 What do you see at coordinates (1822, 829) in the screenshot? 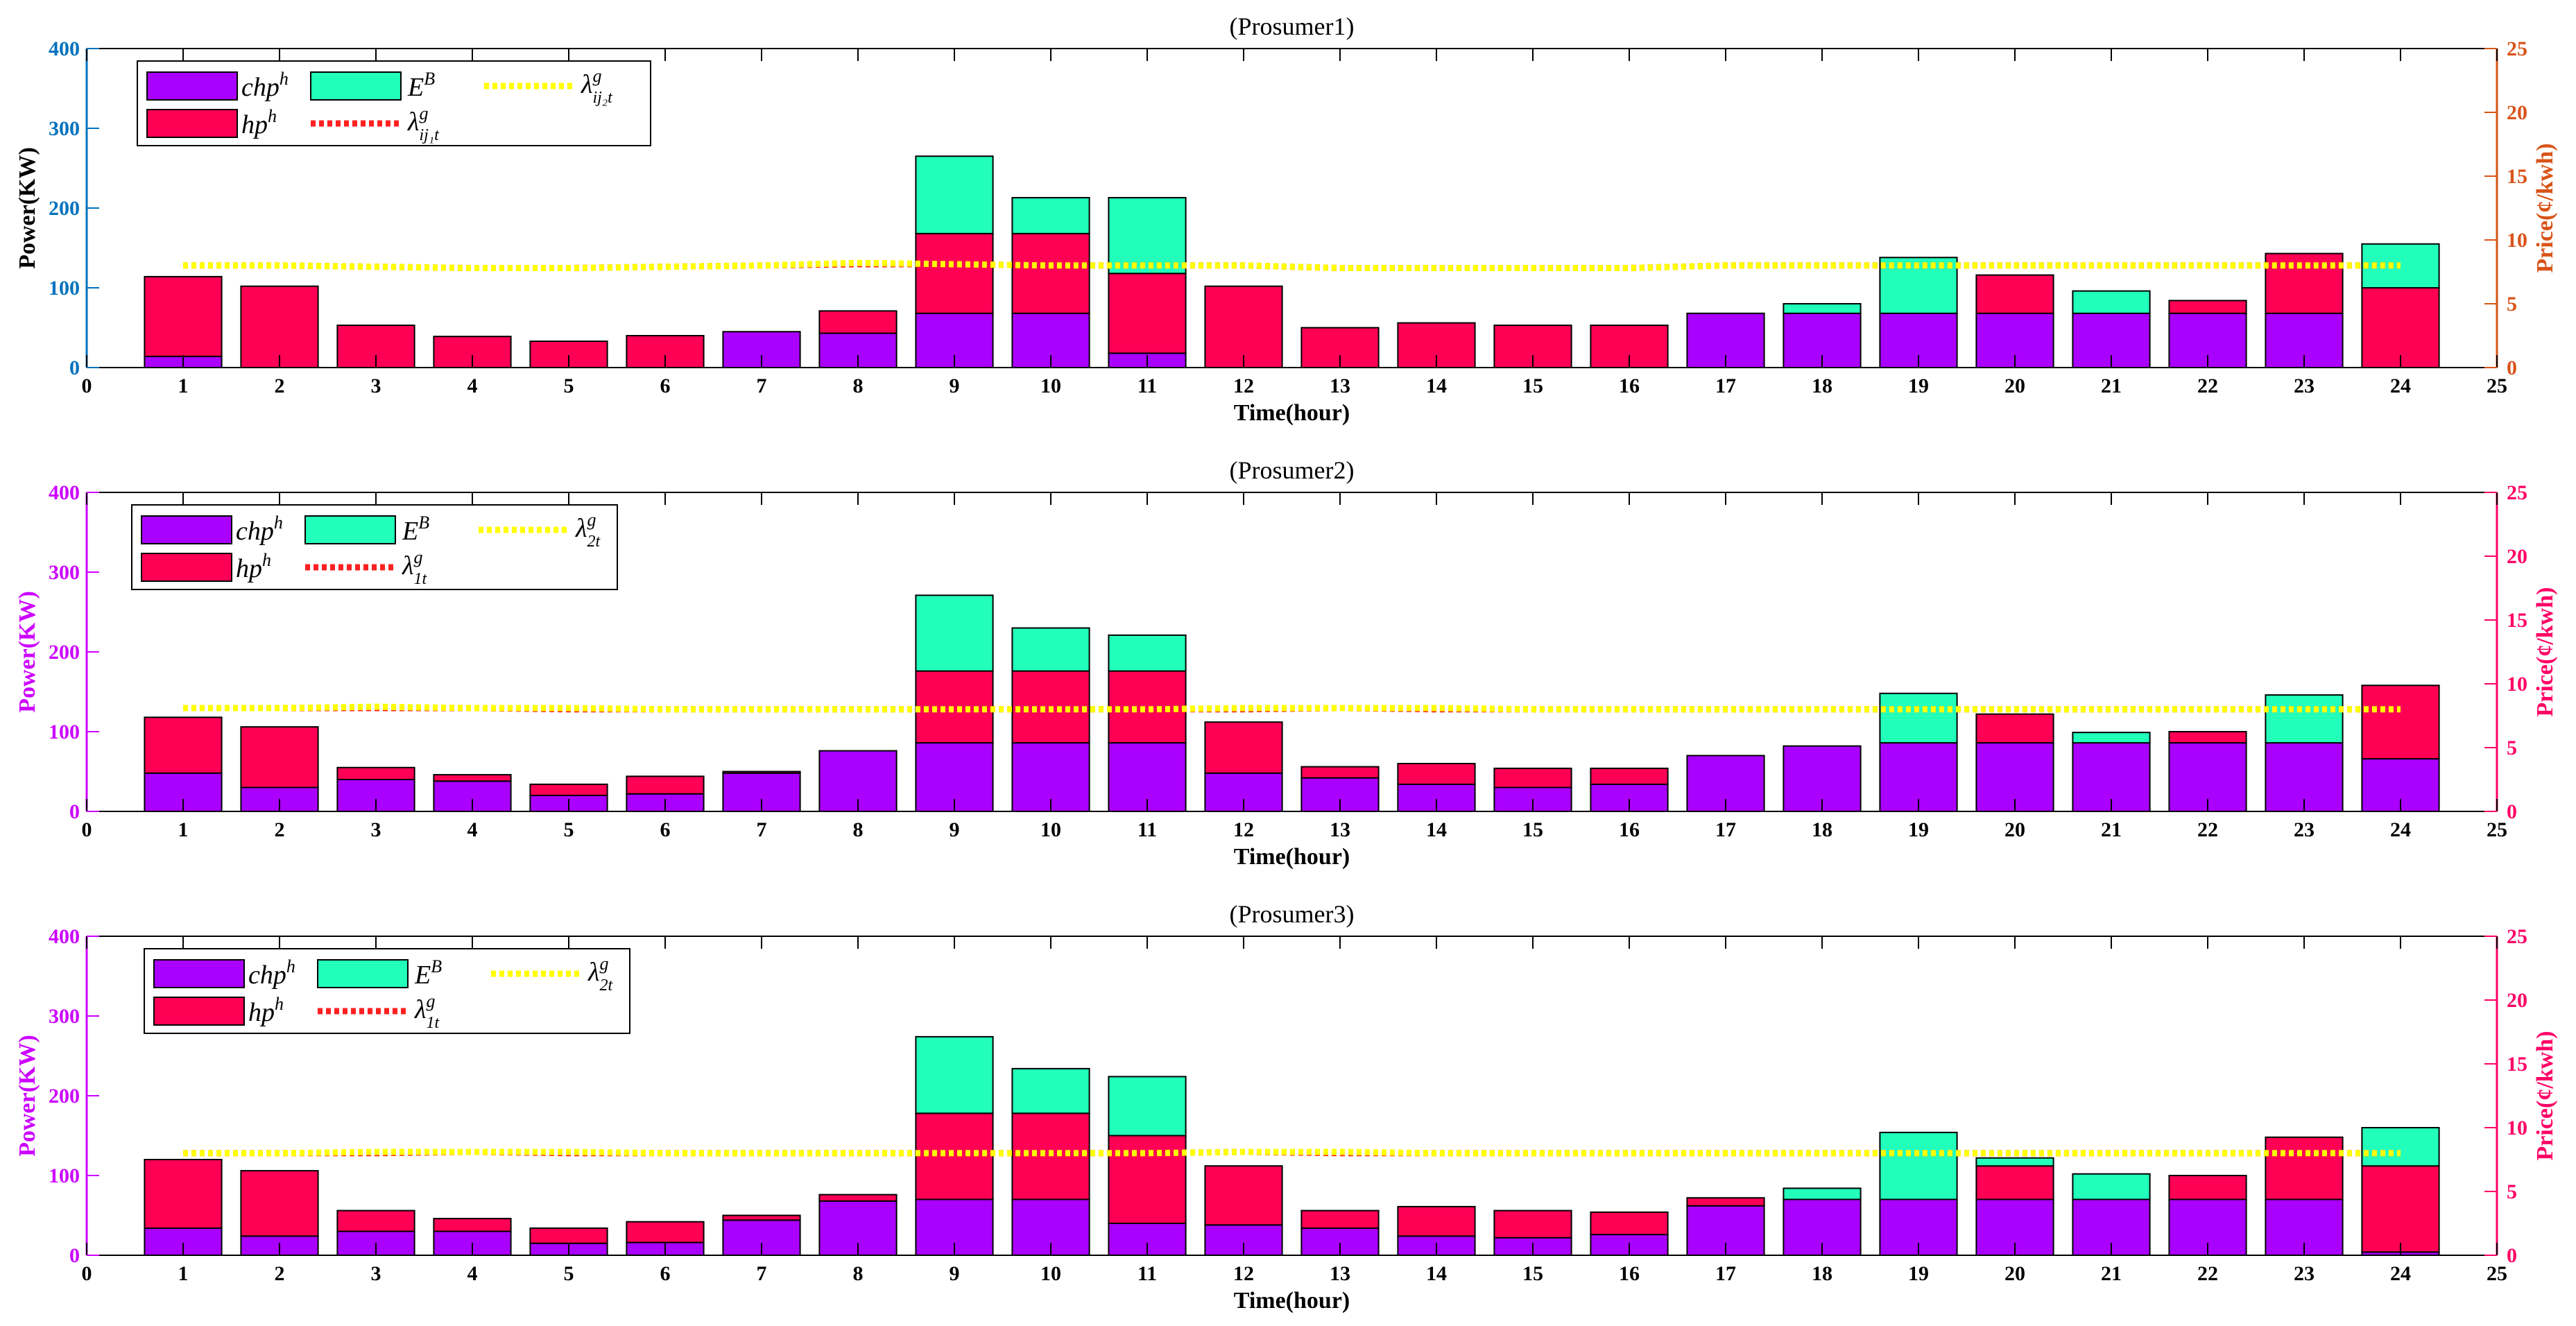
I see `x-tick-label-18: 18` at bounding box center [1822, 829].